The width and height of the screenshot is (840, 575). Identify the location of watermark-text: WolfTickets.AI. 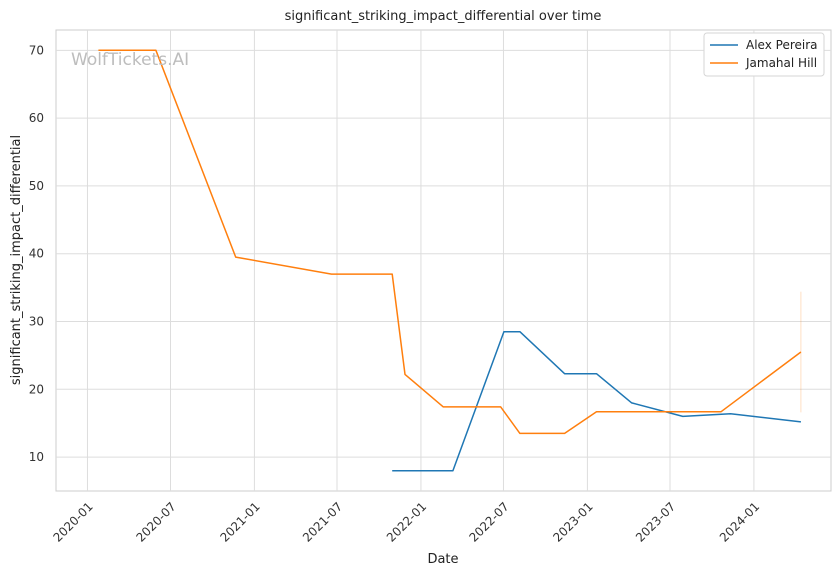
(130, 60).